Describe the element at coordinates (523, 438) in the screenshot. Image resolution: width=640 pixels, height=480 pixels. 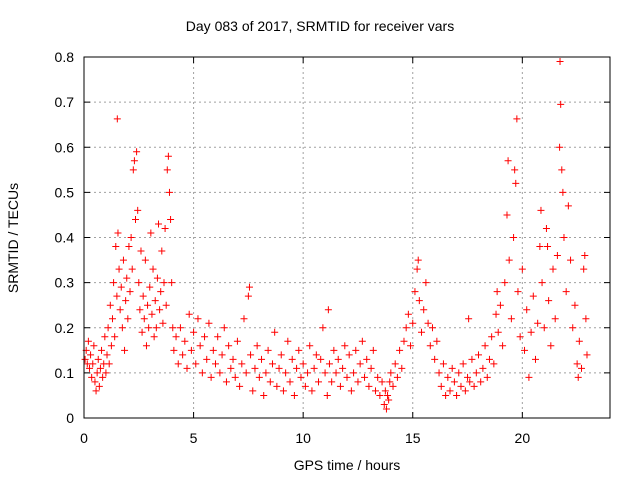
I see `x-tick-label: 20` at that location.